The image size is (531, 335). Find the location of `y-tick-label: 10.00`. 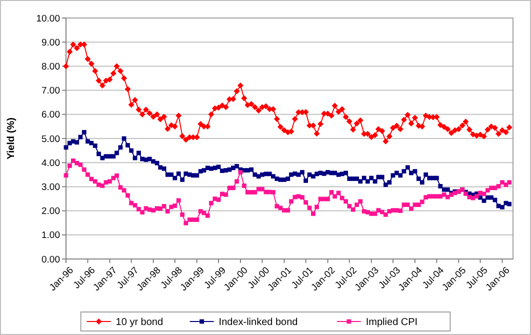

y-tick-label: 10.00 is located at coordinates (48, 18).